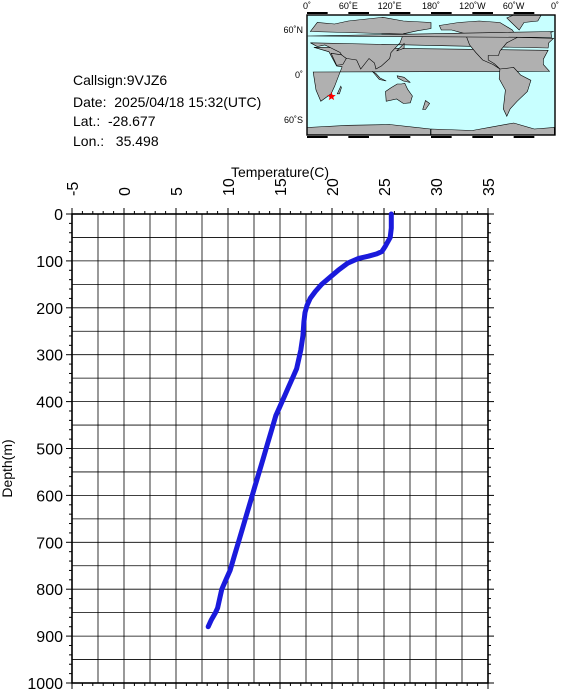 This screenshot has width=564, height=690. Describe the element at coordinates (49, 543) in the screenshot. I see `y-tick-label: 700` at that location.